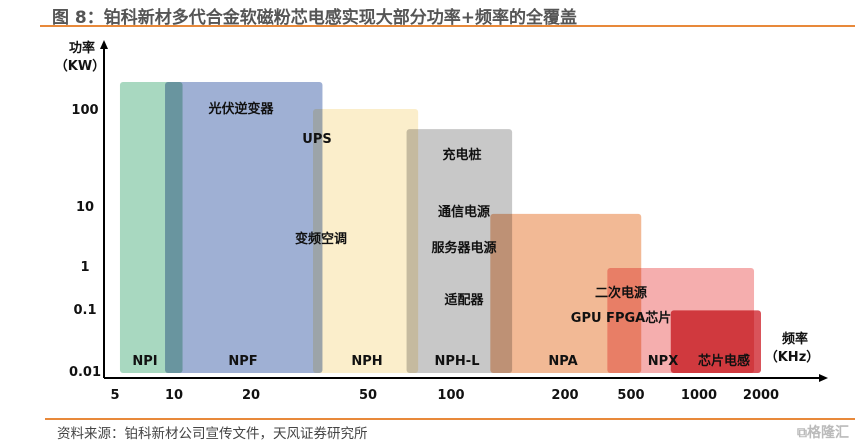 Image resolution: width=855 pixels, height=445 pixels. Describe the element at coordinates (761, 395) in the screenshot. I see `x-tick-label: 2000` at that location.